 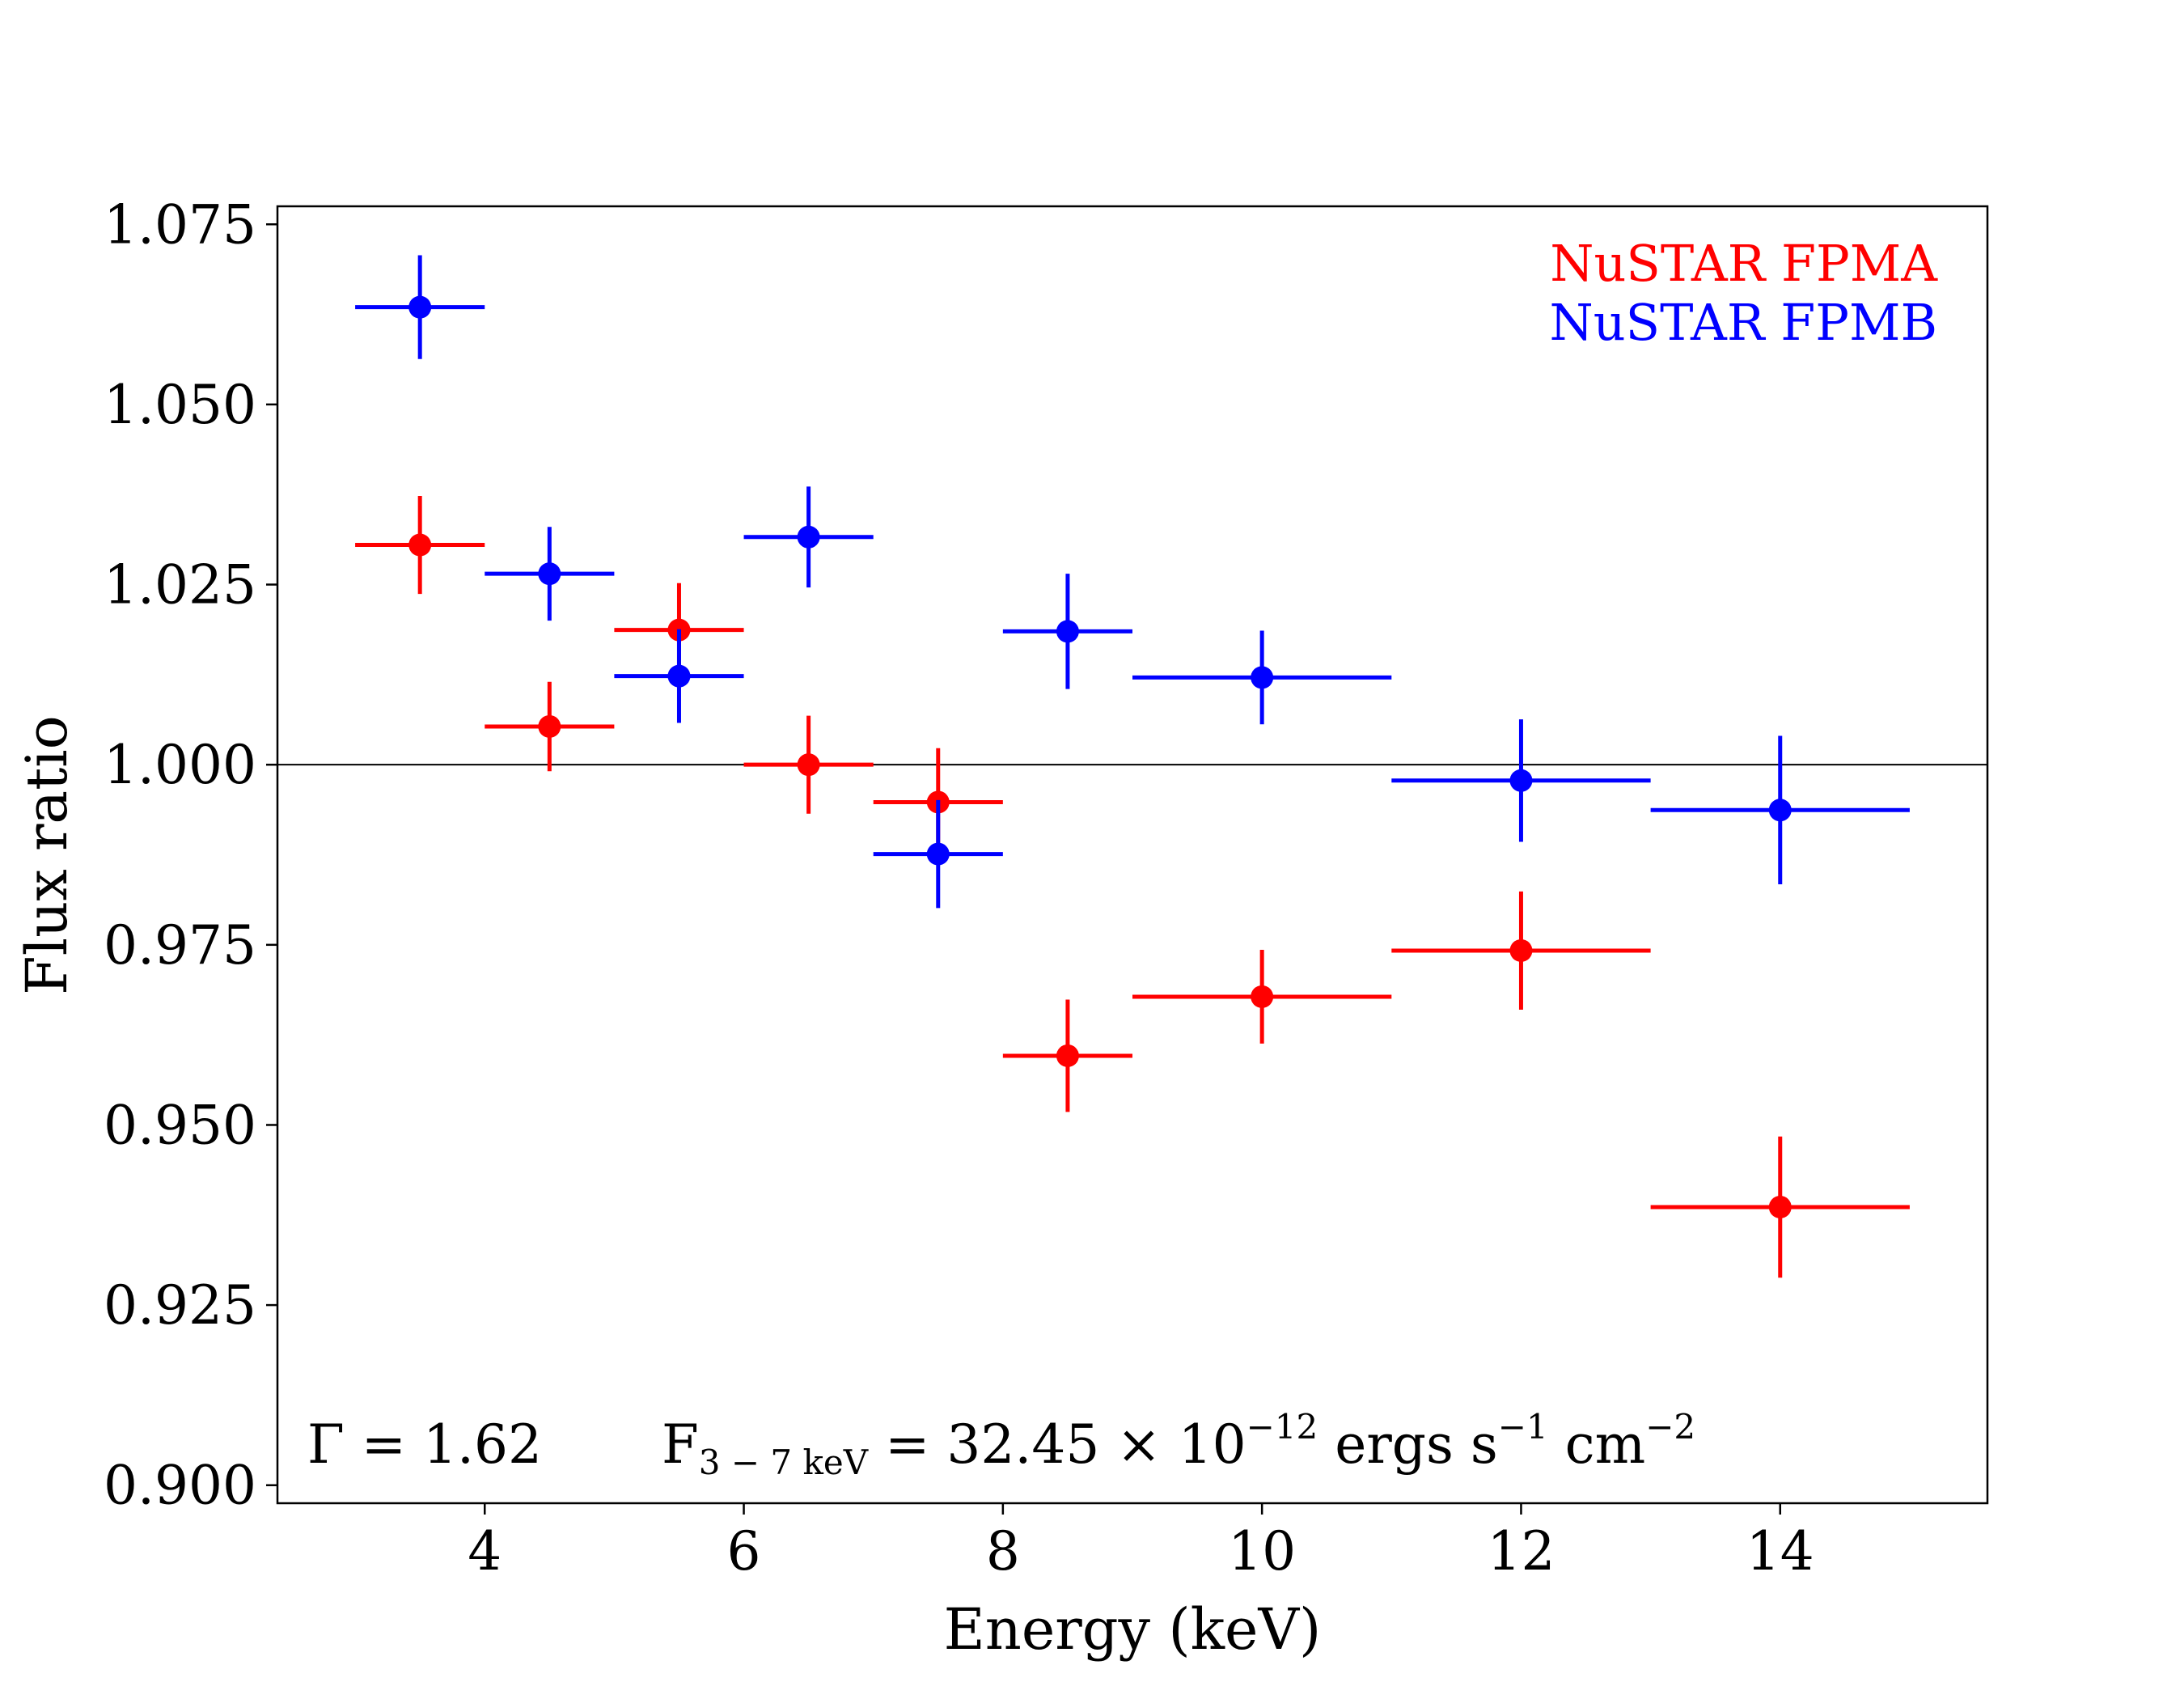 What do you see at coordinates (1523, 1427) in the screenshot?
I see `flux-units-a-exponent: −1` at bounding box center [1523, 1427].